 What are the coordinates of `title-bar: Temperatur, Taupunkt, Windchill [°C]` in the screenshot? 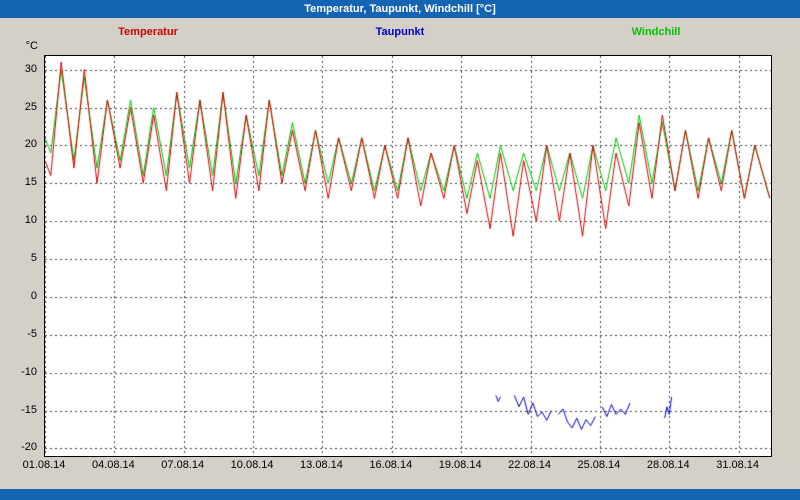 It's located at (400, 9).